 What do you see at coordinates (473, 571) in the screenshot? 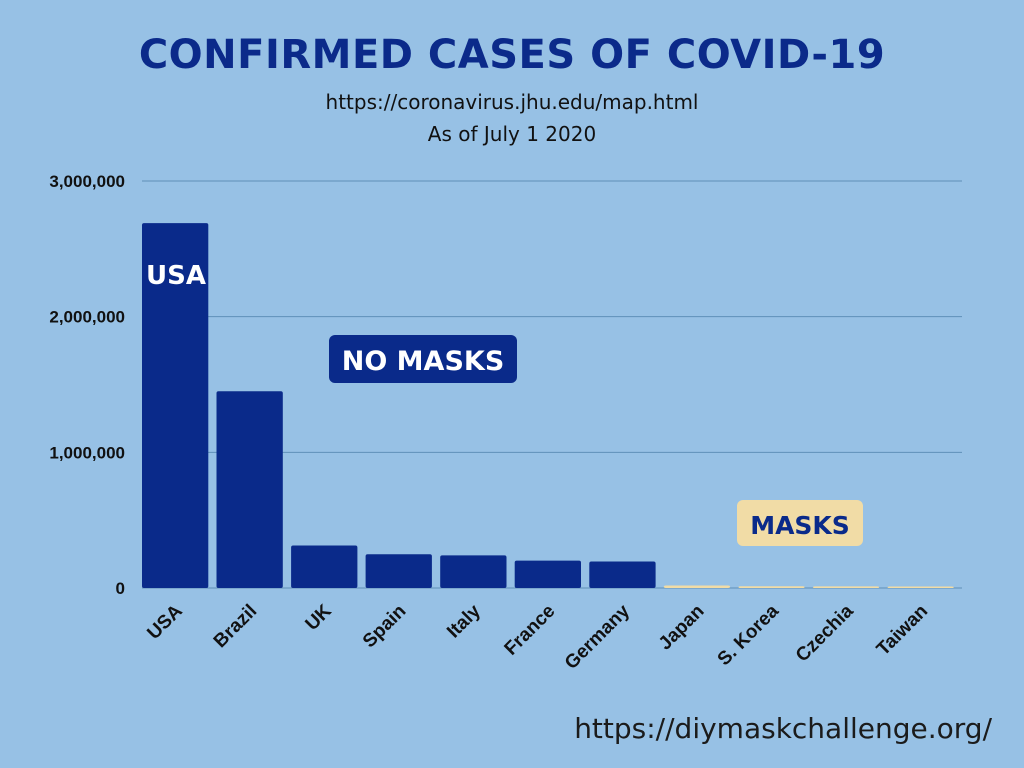
I see `bar-italy` at bounding box center [473, 571].